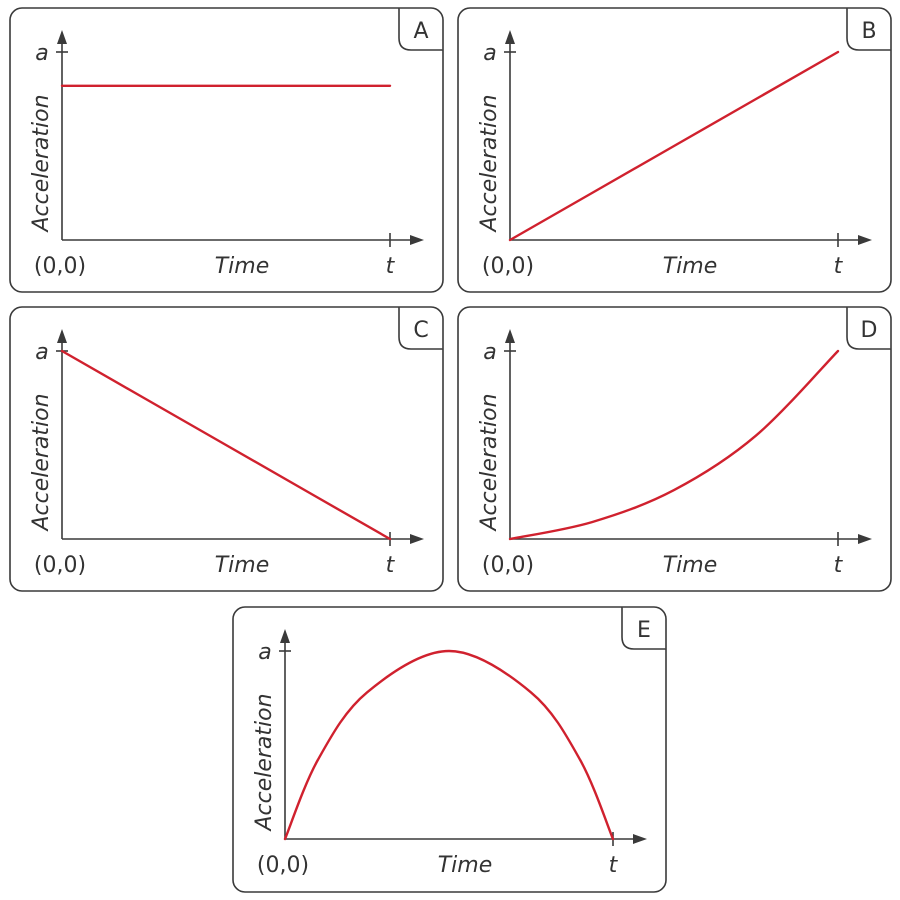  I want to click on panel-label: C, so click(420, 330).